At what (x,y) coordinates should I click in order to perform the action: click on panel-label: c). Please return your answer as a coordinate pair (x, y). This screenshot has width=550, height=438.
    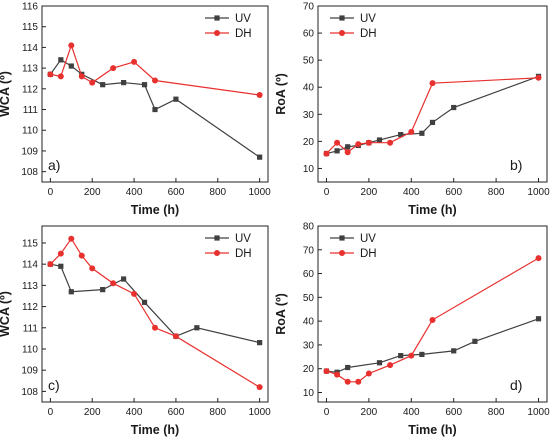
    Looking at the image, I should click on (54, 385).